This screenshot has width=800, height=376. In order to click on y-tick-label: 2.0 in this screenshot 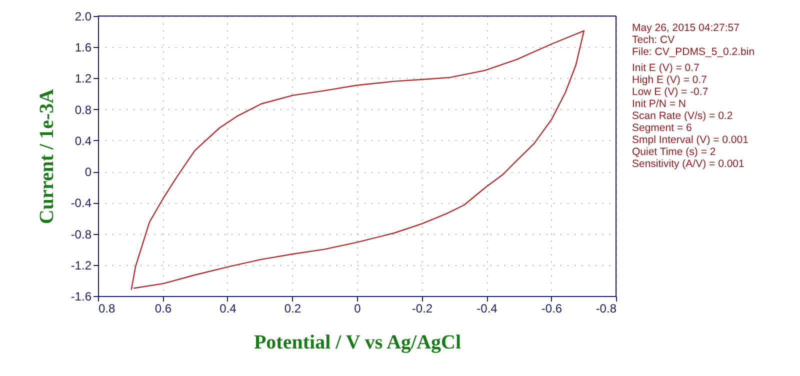, I will do `click(83, 17)`.